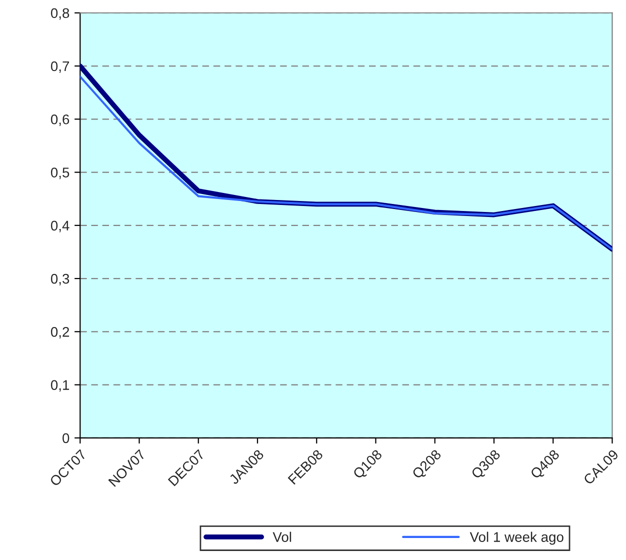 The image size is (626, 560). What do you see at coordinates (60, 67) in the screenshot?
I see `y-tick-label: 0,7` at bounding box center [60, 67].